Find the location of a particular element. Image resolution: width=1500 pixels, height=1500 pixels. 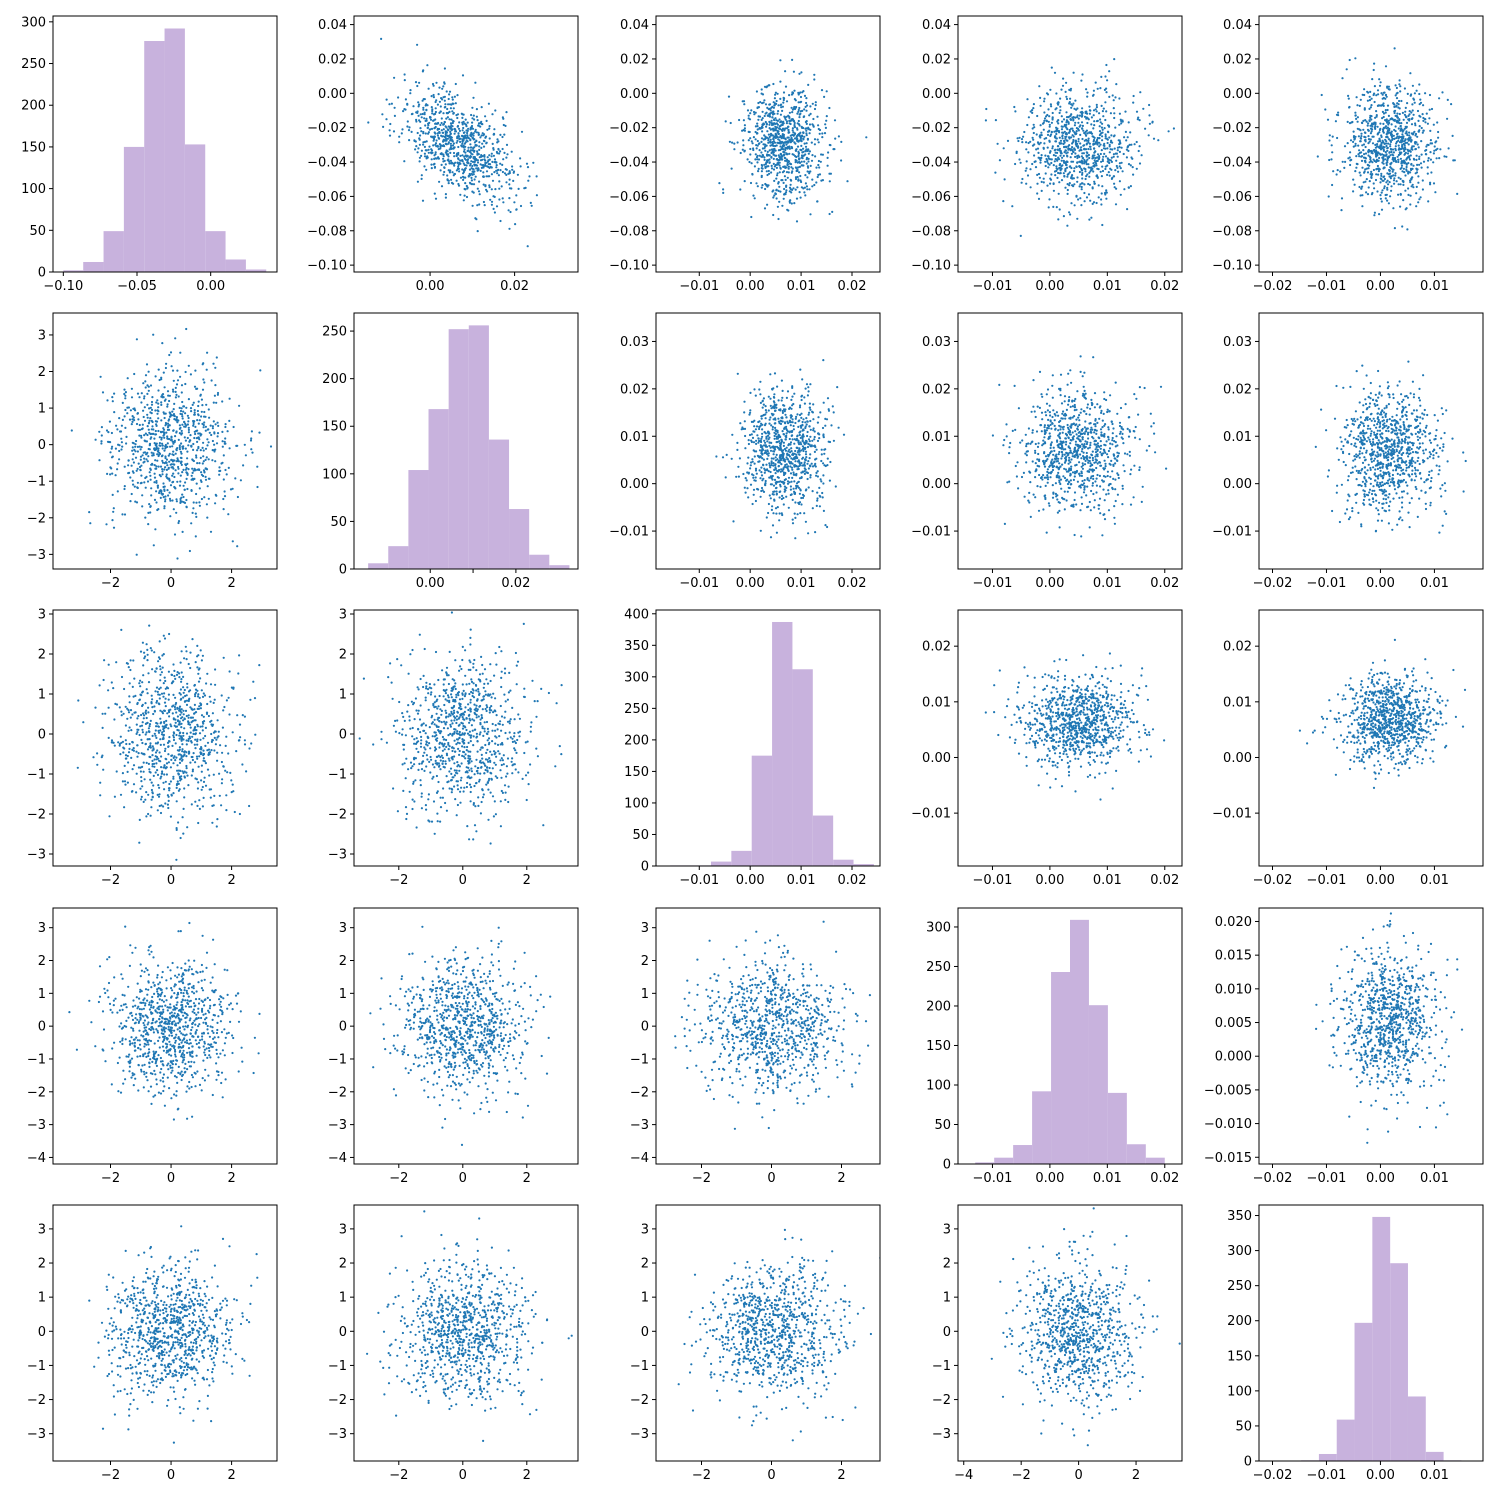

y-tick-label: 100 is located at coordinates (334, 474).